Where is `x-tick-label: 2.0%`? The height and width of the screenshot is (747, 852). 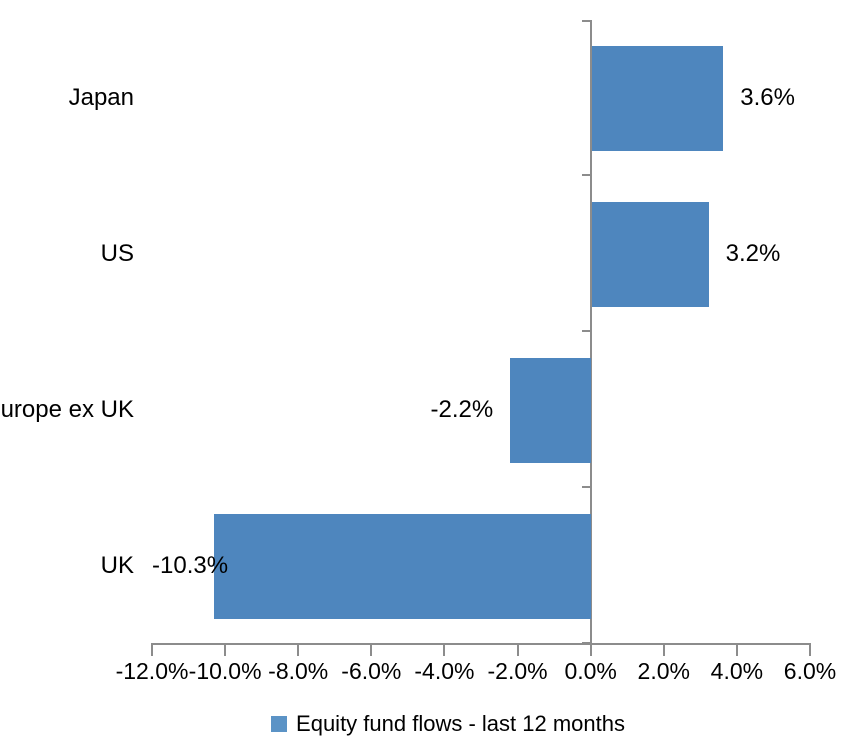
x-tick-label: 2.0% is located at coordinates (663, 671).